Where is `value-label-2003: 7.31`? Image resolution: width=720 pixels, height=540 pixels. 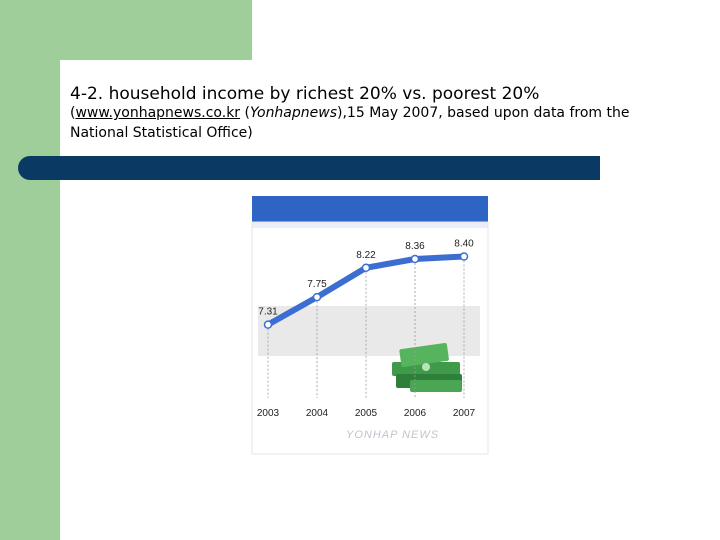
value-label-2003: 7.31 is located at coordinates (268, 312).